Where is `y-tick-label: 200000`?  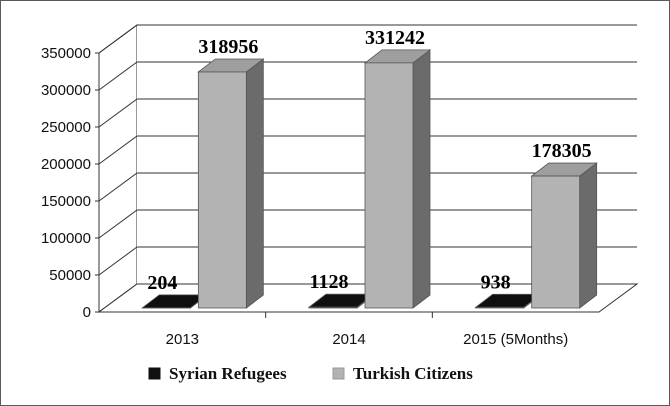
y-tick-label: 200000 is located at coordinates (66, 164).